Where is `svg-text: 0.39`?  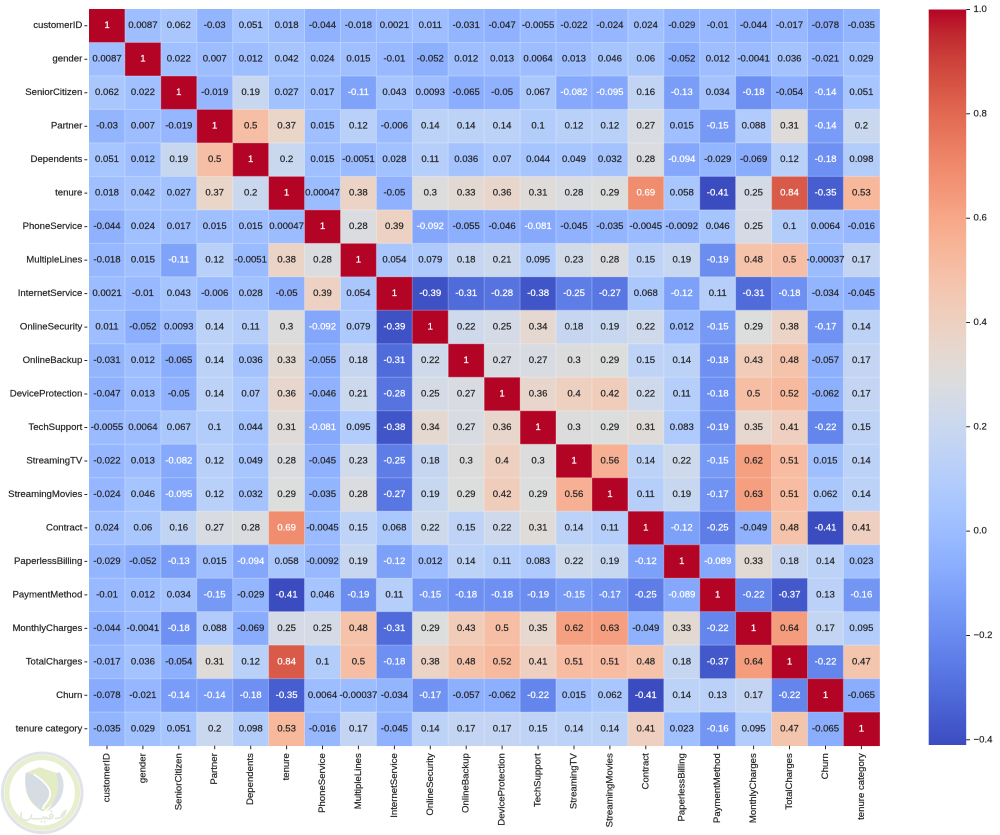 svg-text: 0.39 is located at coordinates (394, 226).